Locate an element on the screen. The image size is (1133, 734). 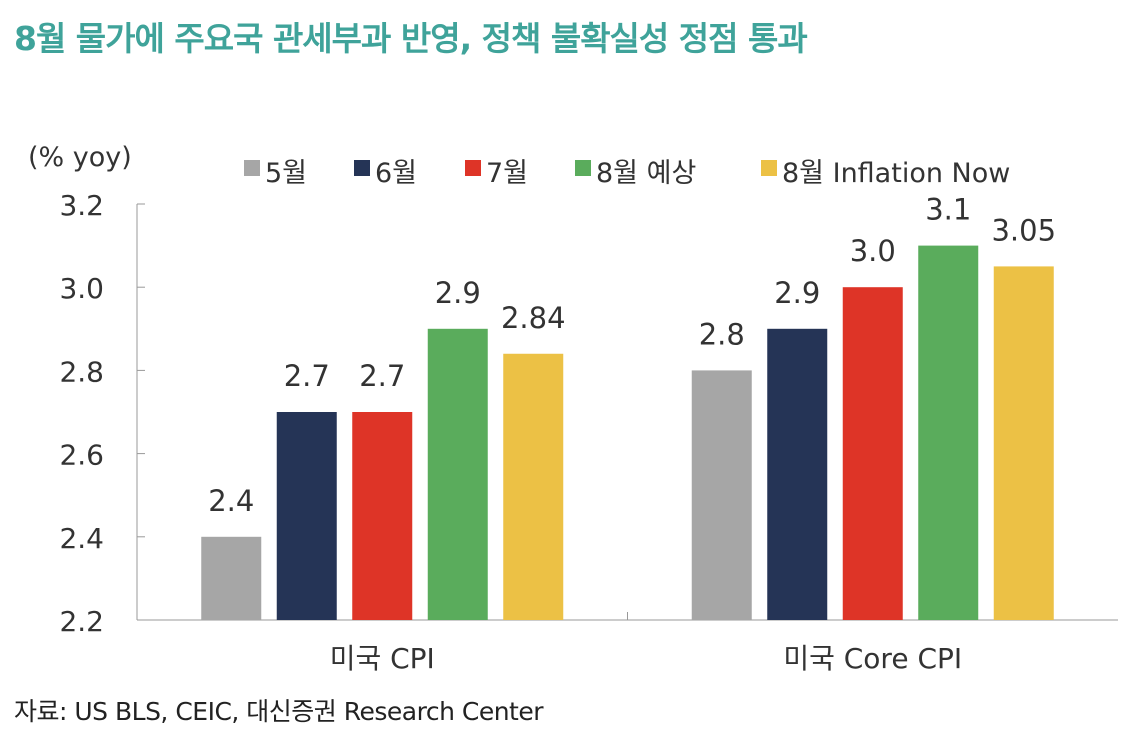
y-tick-label: 2.2 is located at coordinates (81, 621).